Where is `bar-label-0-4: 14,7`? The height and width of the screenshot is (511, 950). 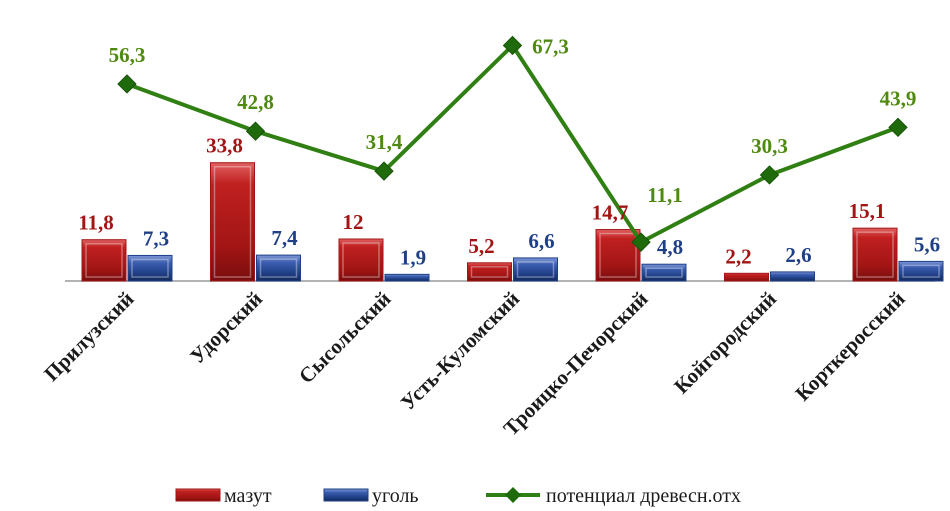 bar-label-0-4: 14,7 is located at coordinates (610, 213).